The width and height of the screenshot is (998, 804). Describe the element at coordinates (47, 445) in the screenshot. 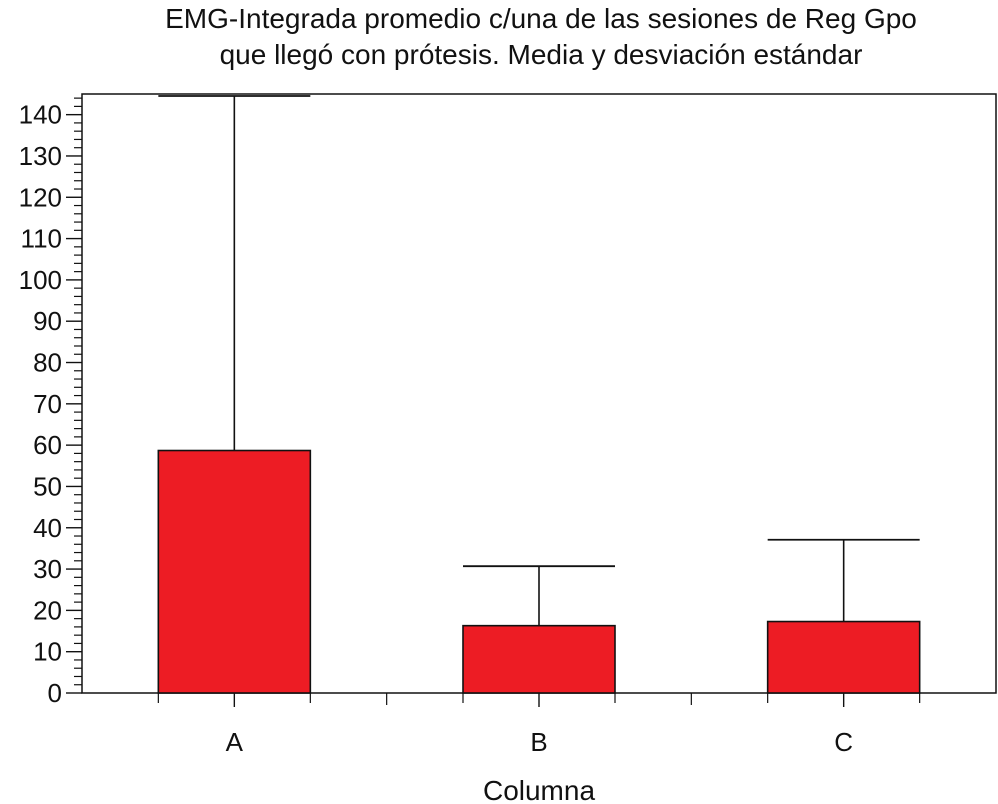

I see `y-tick-label: 60` at that location.